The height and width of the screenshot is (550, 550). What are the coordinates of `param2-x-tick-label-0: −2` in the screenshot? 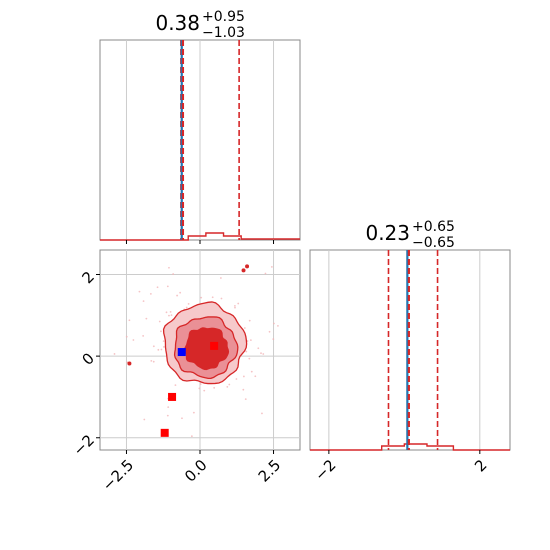 It's located at (325, 470).